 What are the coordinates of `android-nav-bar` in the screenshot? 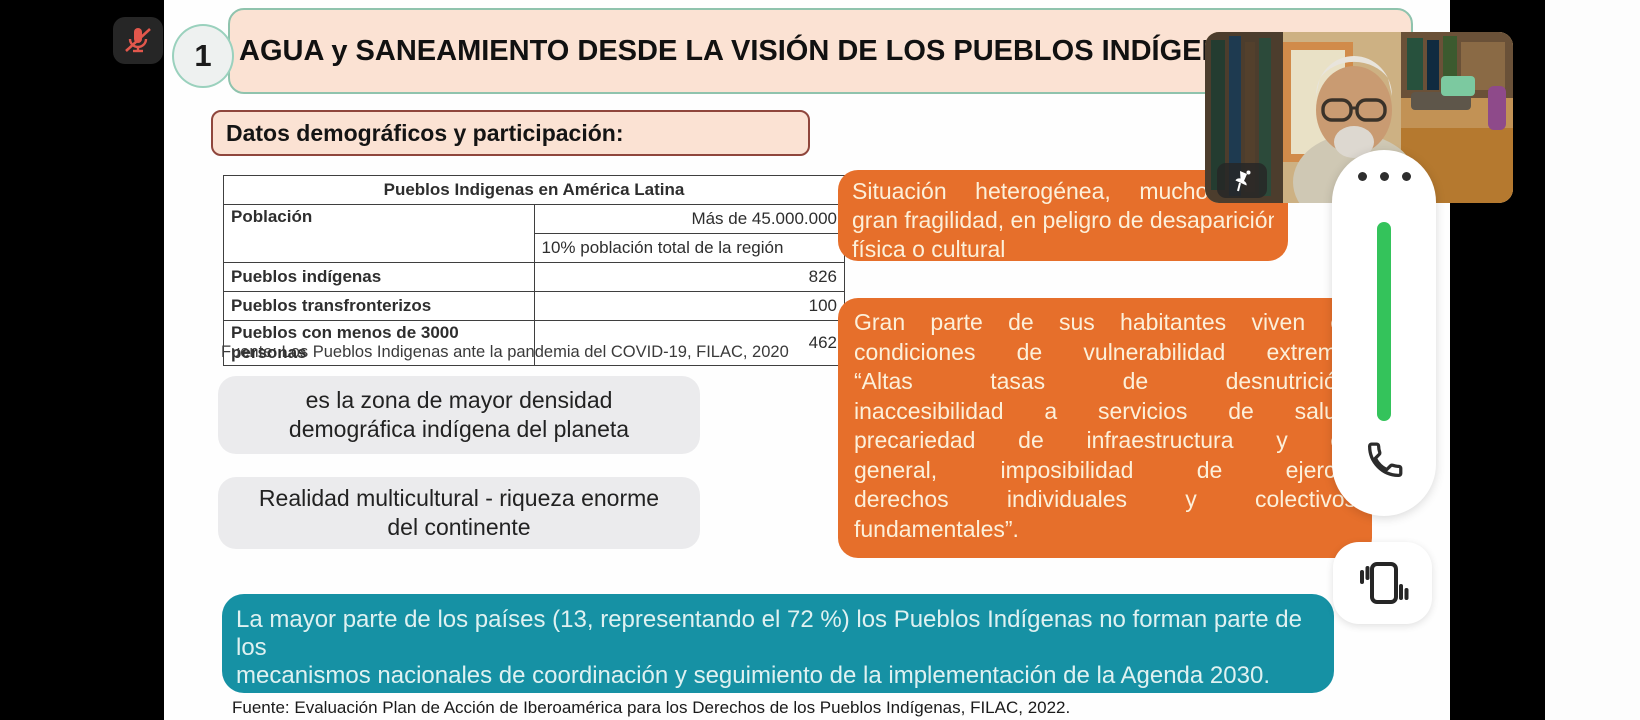 It's located at (1592, 360).